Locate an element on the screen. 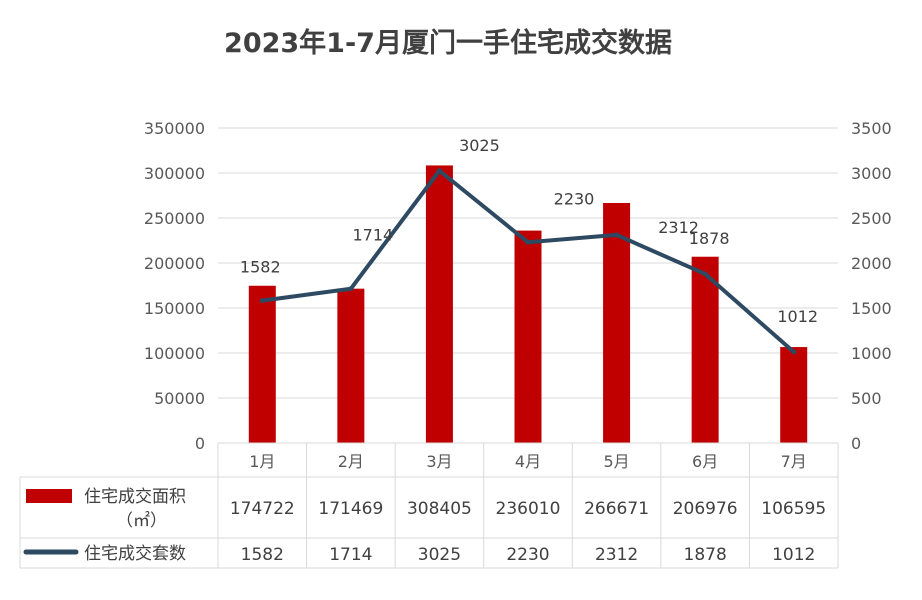 This screenshot has height=600, width=922. line-data-label: 2312 is located at coordinates (678, 227).